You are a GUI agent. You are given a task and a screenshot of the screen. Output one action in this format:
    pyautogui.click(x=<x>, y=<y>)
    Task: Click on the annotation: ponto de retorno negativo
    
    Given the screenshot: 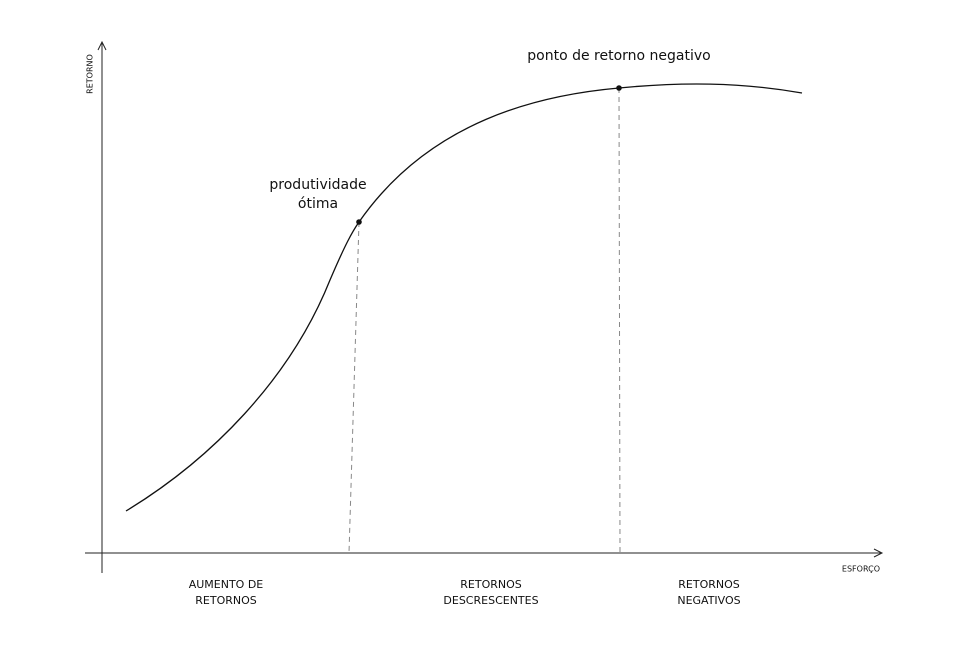 What is the action you would take?
    pyautogui.click(x=618, y=56)
    